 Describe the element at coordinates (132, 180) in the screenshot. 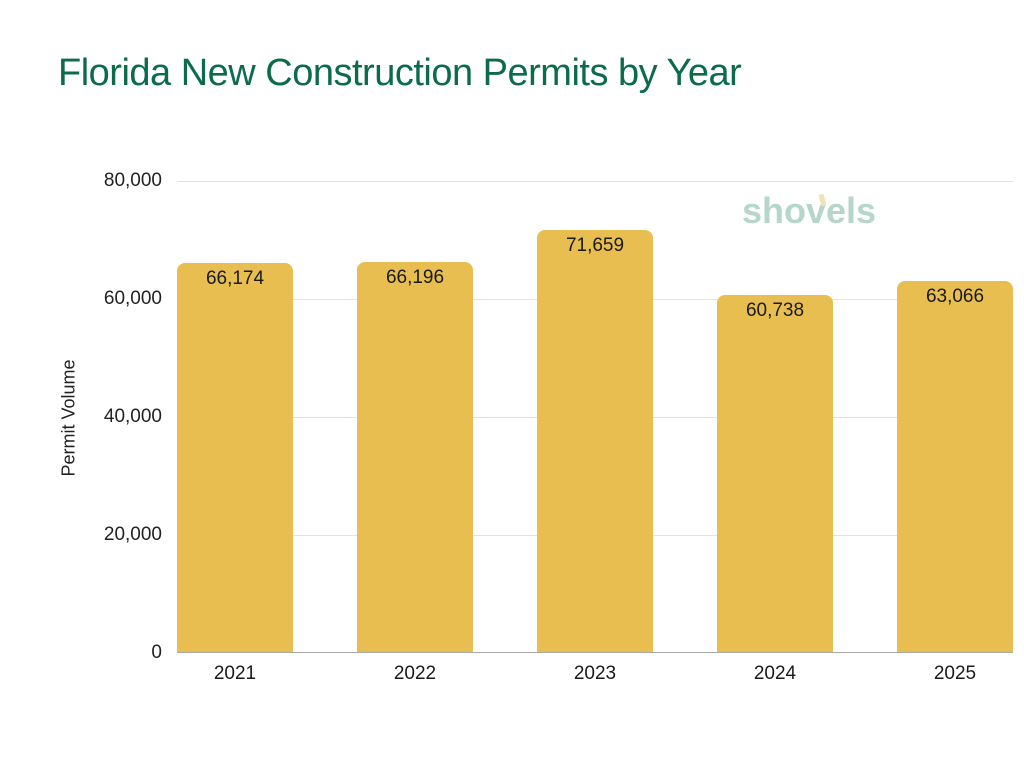

I see `y-tick-label: 80,000` at that location.